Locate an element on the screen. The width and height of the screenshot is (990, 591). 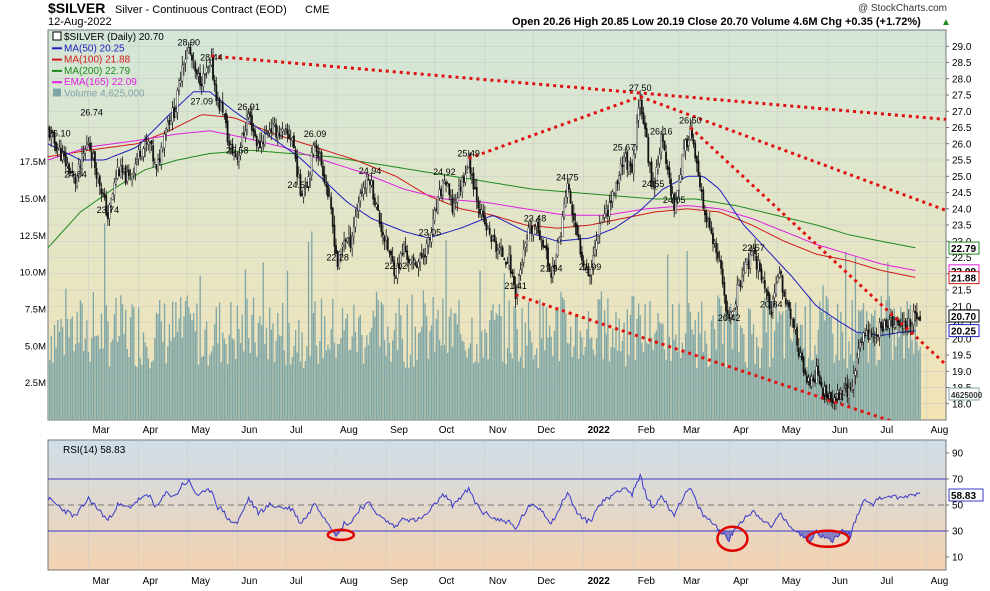
price-x-label: Apr is located at coordinates (151, 430).